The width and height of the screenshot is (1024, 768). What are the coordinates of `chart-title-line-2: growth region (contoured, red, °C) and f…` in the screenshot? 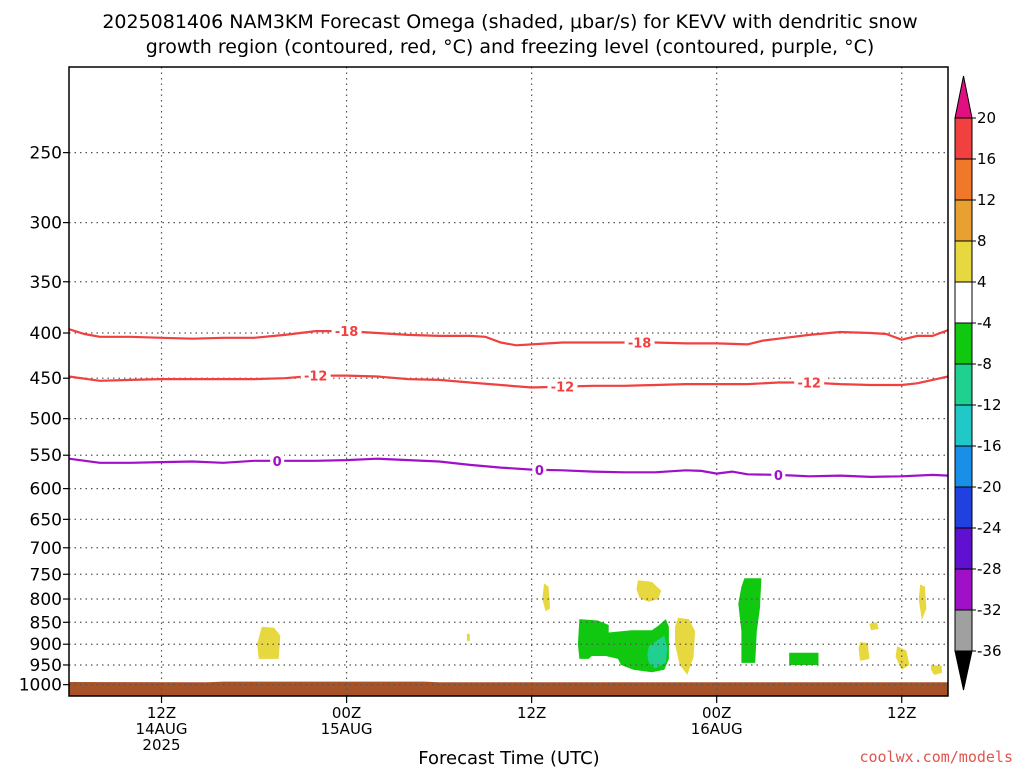 It's located at (510, 47).